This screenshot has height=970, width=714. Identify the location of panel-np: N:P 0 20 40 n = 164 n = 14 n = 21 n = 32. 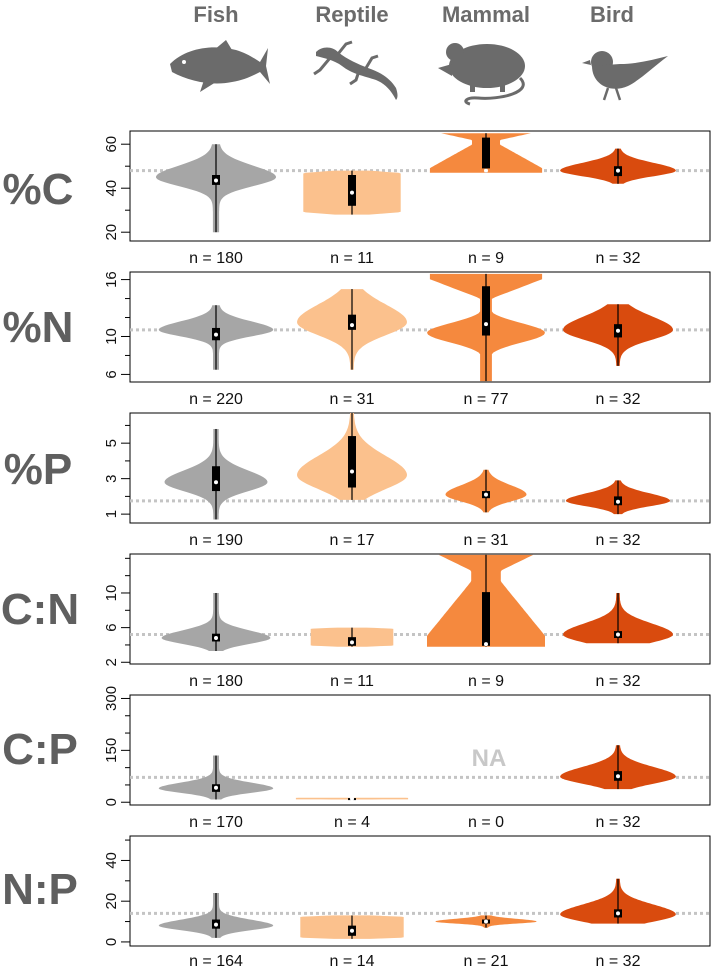
(356, 902).